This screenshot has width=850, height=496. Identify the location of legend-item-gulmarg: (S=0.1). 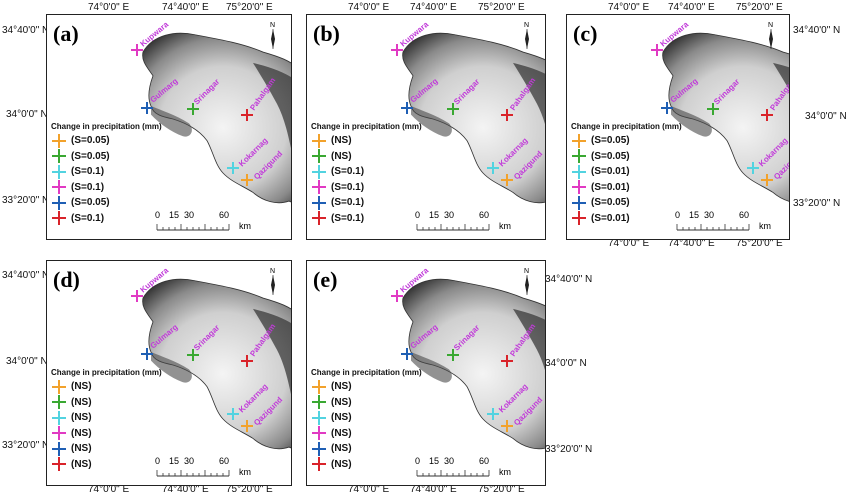
(366, 203).